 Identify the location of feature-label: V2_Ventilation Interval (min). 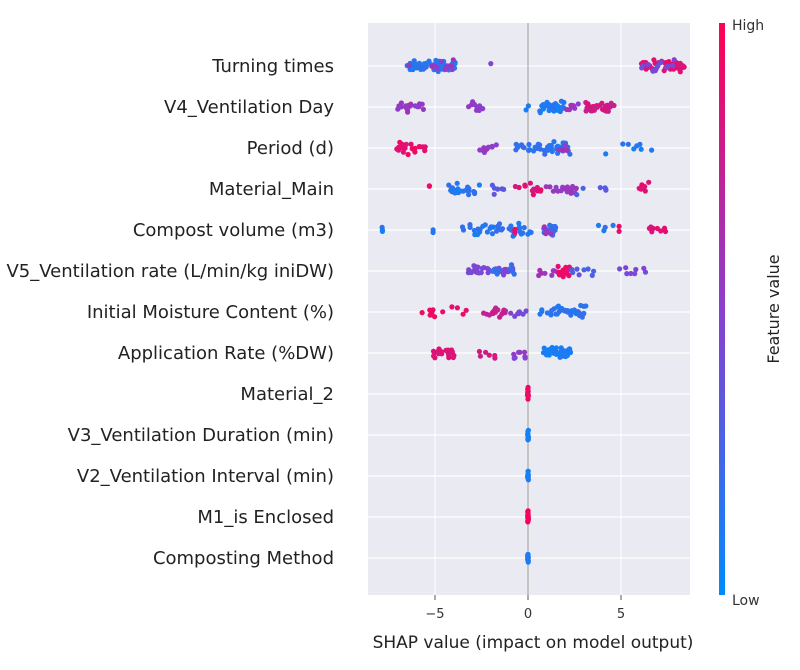
(205, 476).